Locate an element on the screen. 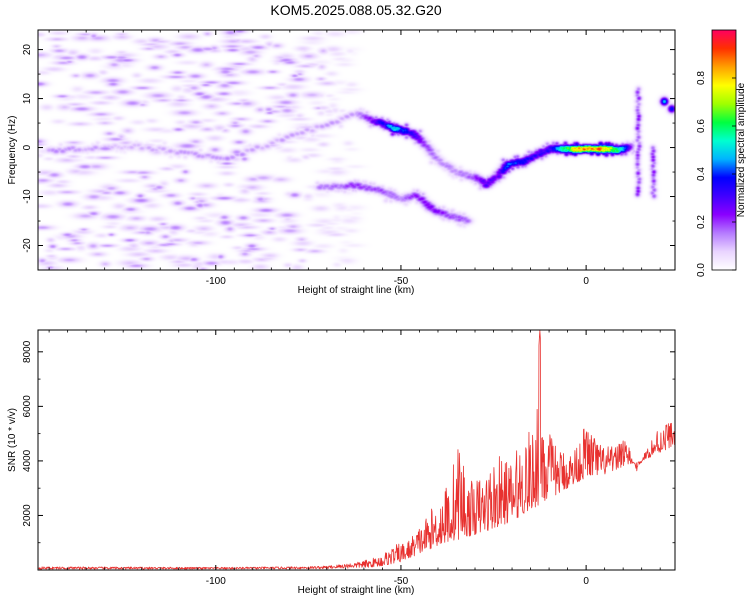 The width and height of the screenshot is (750, 600). snr-y-tick-label: 4000 is located at coordinates (27, 460).